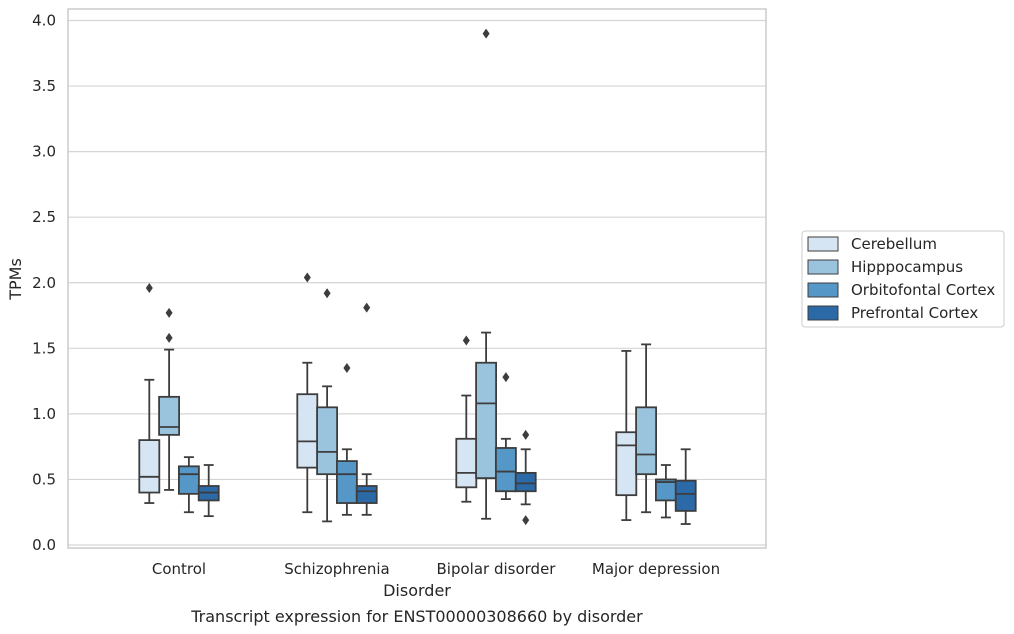  Describe the element at coordinates (44, 217) in the screenshot. I see `y-tick-label: 2.5` at that location.